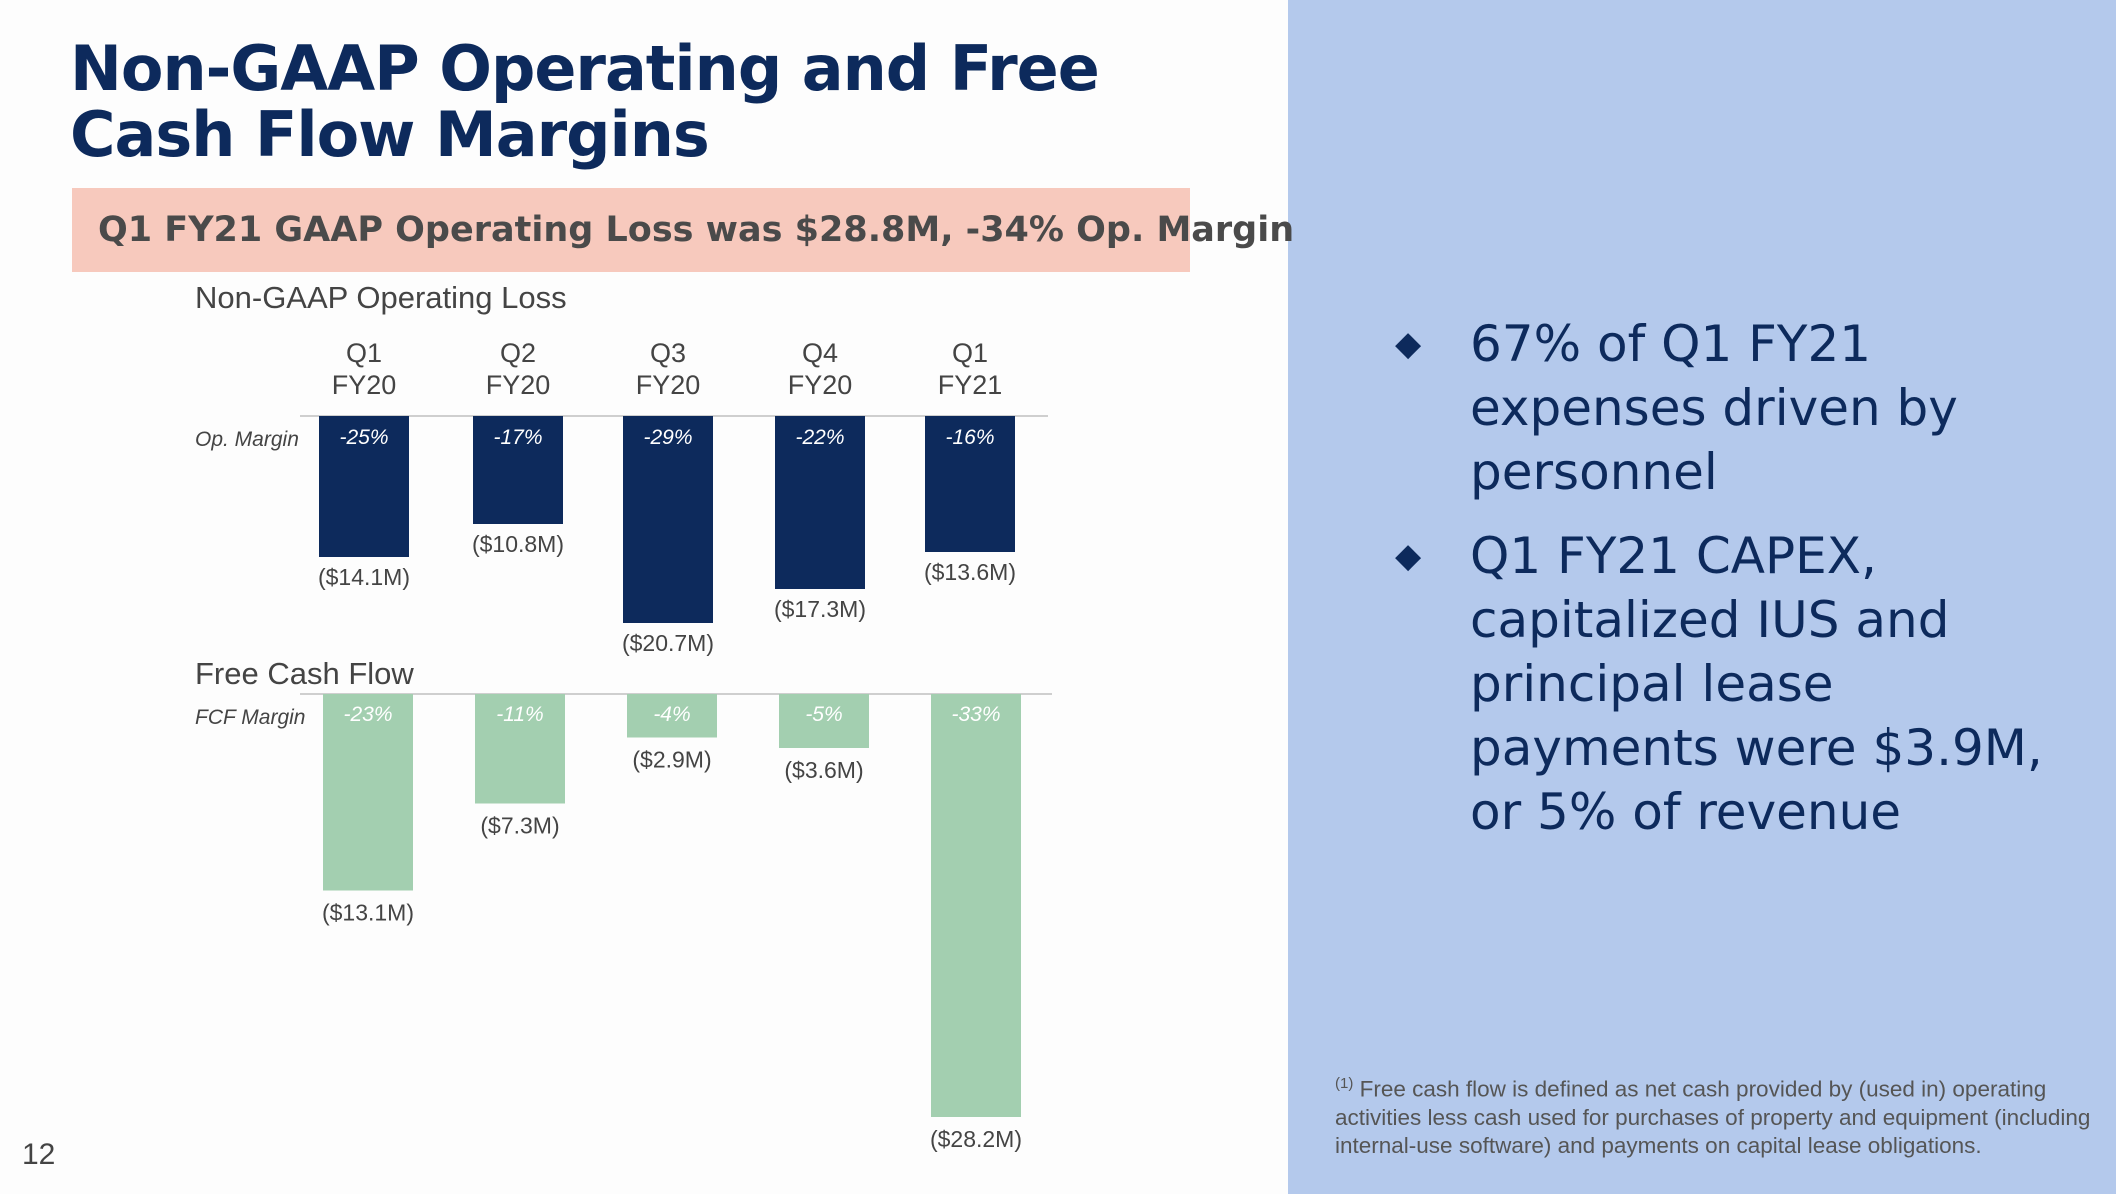 The image size is (2116, 1194). What do you see at coordinates (969, 437) in the screenshot?
I see `op-margin-value: -16%` at bounding box center [969, 437].